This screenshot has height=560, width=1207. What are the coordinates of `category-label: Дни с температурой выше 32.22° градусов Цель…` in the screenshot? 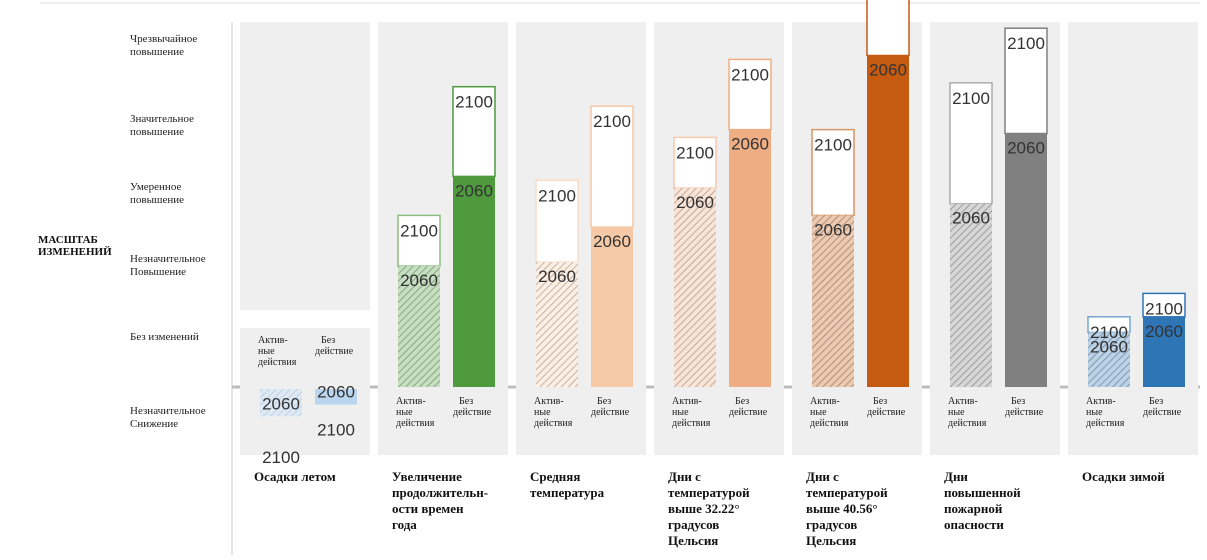 It's located at (709, 508).